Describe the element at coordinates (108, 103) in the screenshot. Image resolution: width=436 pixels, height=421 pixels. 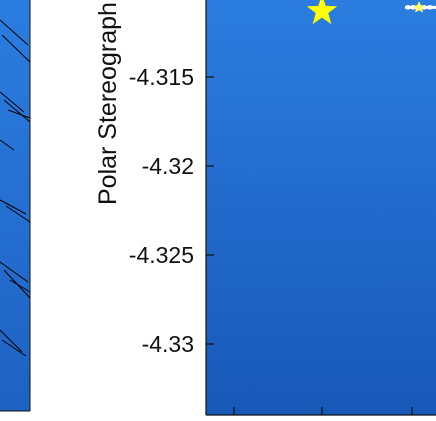
I see `y-axis-title: Polar Stereograph` at that location.